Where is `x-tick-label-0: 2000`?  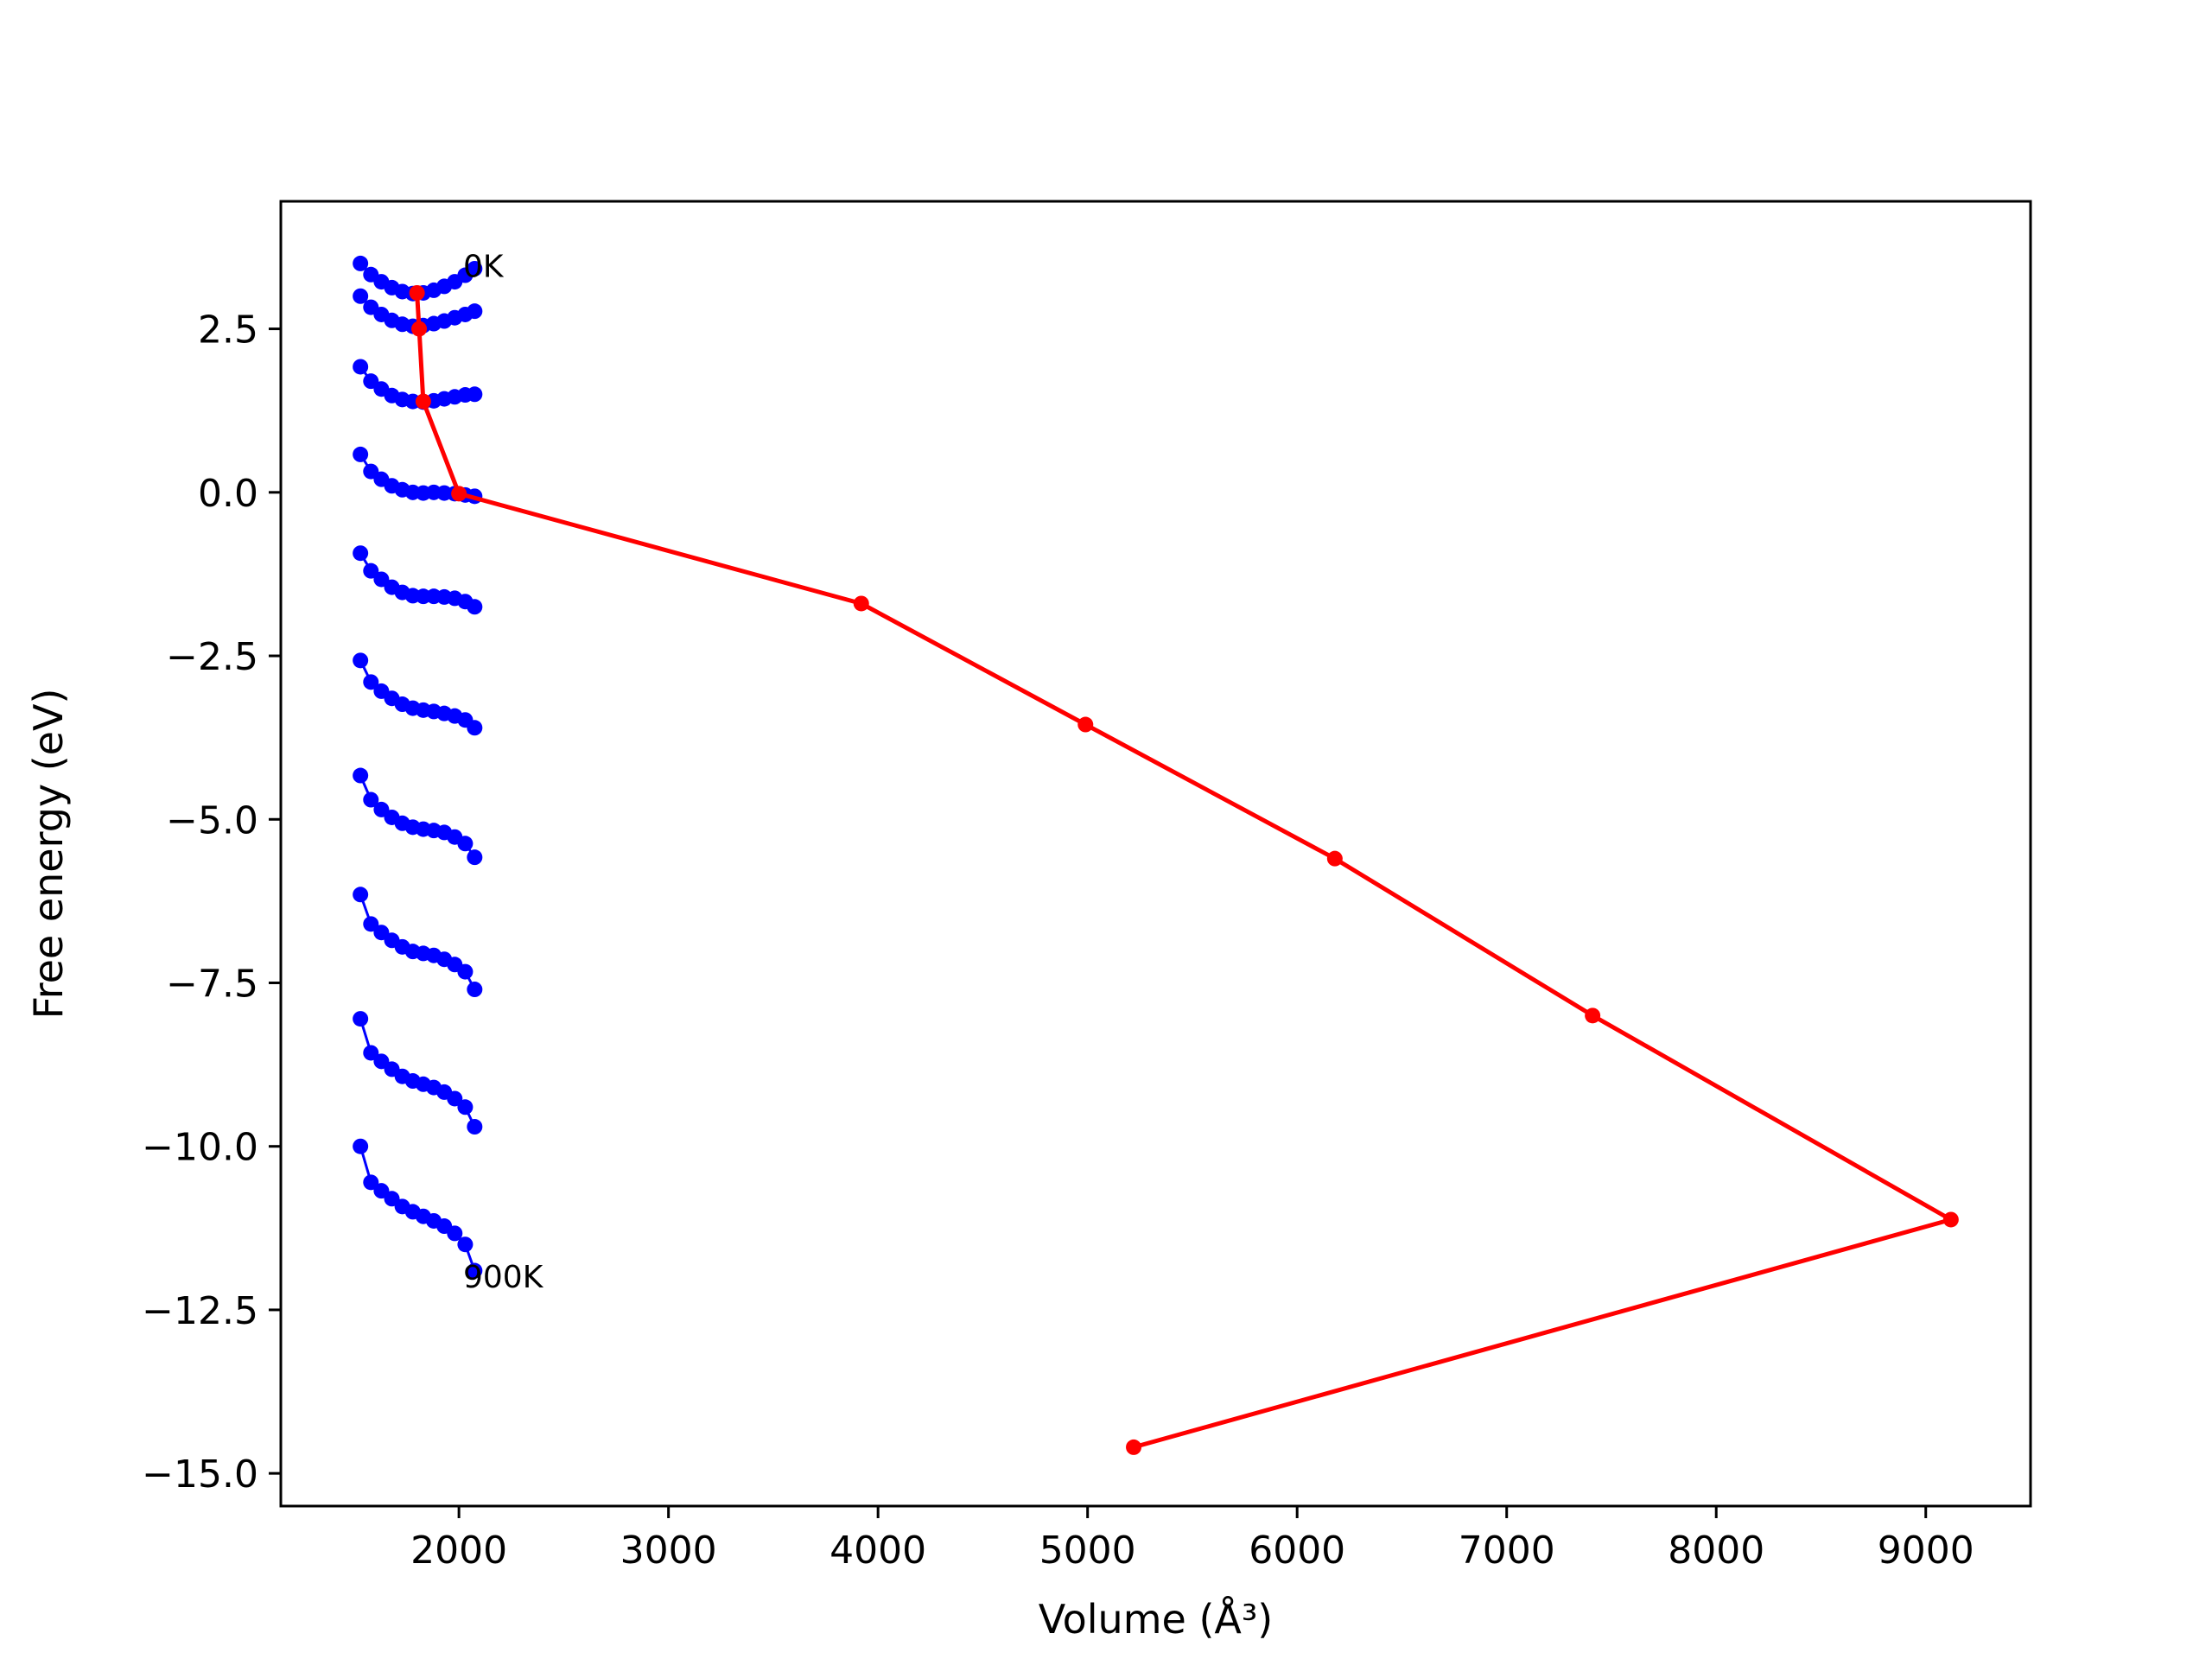
x-tick-label-0: 2000 is located at coordinates (458, 1551).